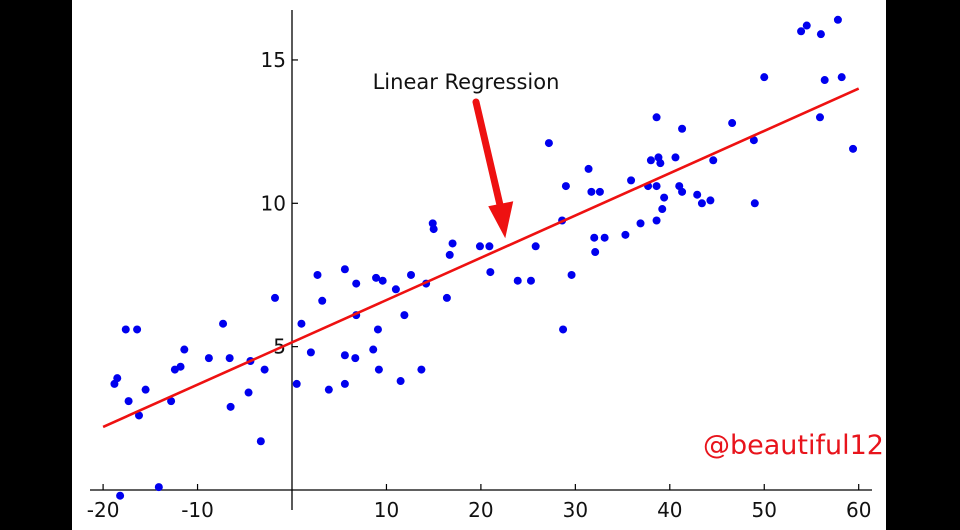 The height and width of the screenshot is (530, 960). I want to click on x-tick-label: 20, so click(480, 510).